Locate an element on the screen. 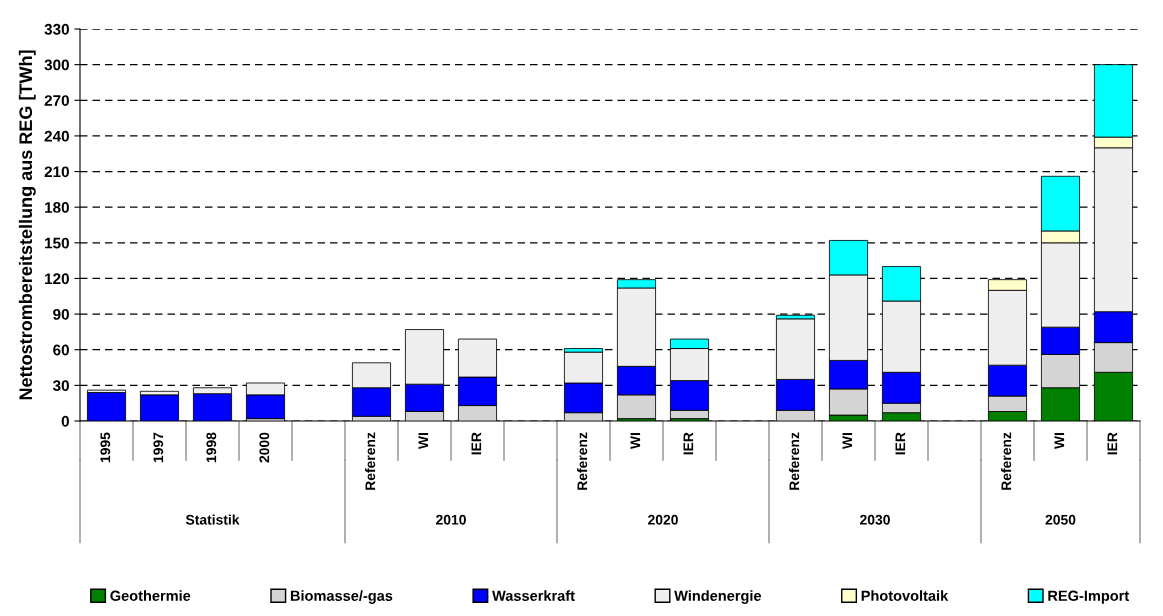 The width and height of the screenshot is (1163, 616). legend-label: Windenergie is located at coordinates (718, 597).